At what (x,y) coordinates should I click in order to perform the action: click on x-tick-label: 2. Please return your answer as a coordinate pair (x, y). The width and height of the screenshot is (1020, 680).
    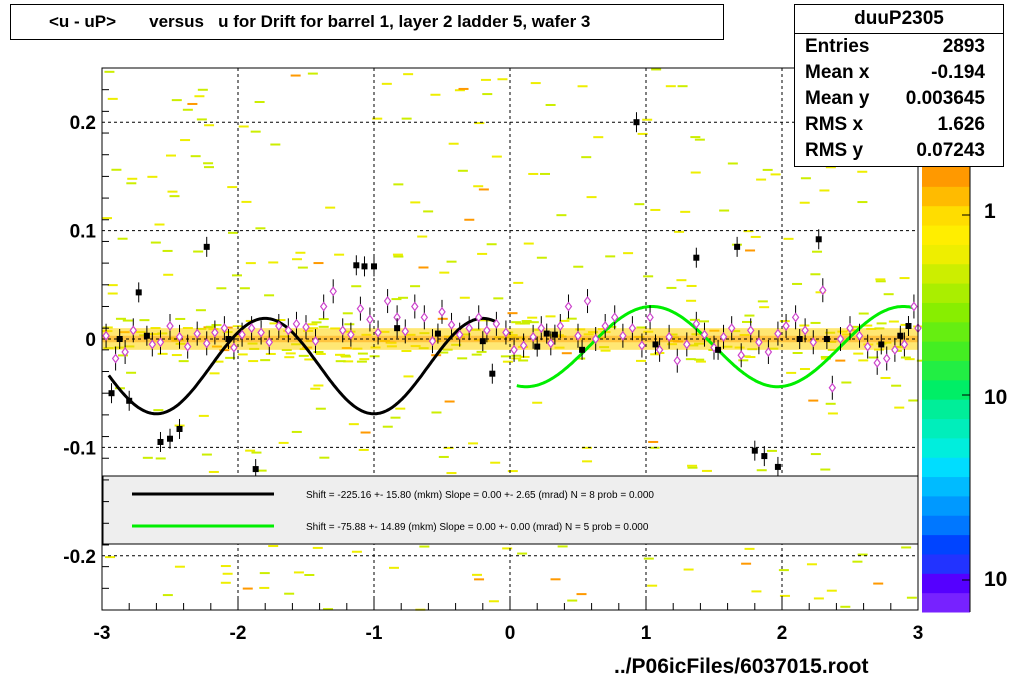
    Looking at the image, I should click on (782, 633).